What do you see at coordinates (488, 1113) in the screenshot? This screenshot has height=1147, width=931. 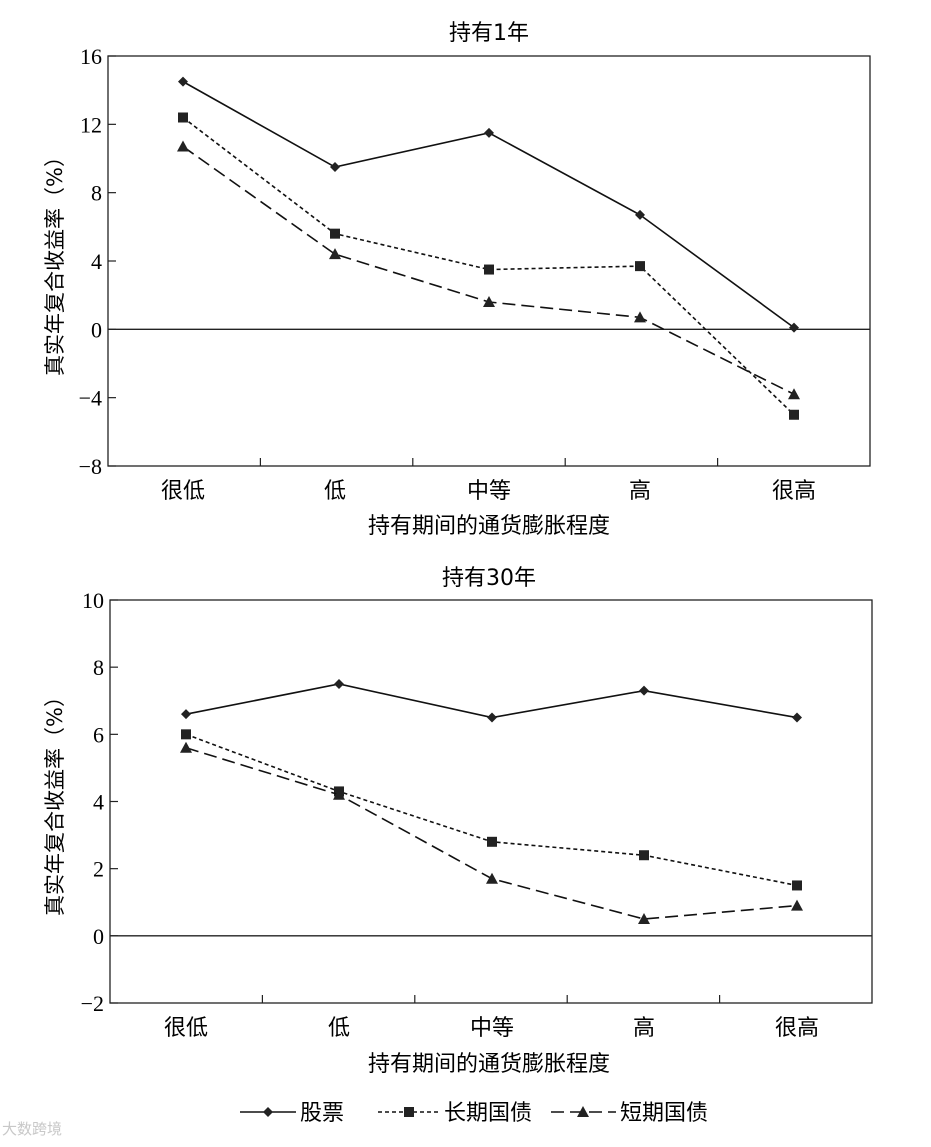 I see `legend-label-long-bonds: 长期国债` at bounding box center [488, 1113].